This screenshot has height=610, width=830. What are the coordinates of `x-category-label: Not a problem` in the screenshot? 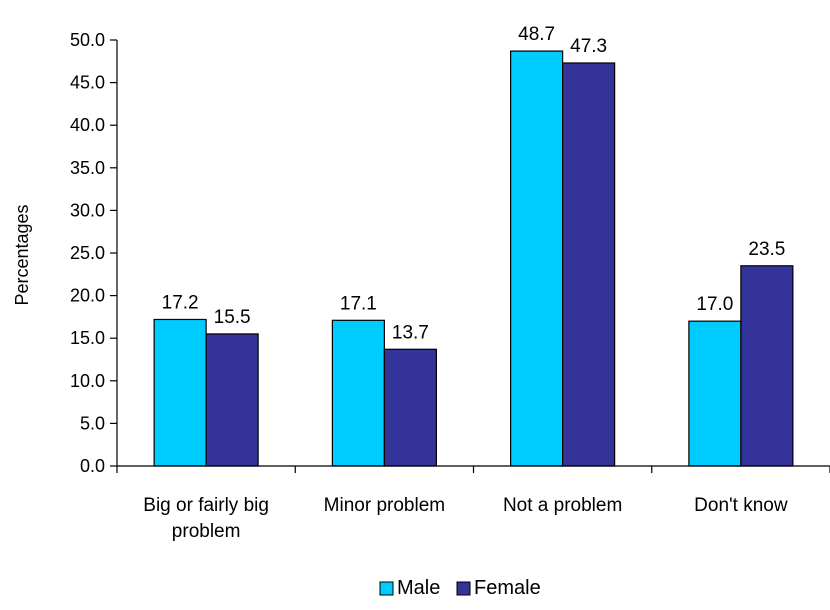 It's located at (562, 505).